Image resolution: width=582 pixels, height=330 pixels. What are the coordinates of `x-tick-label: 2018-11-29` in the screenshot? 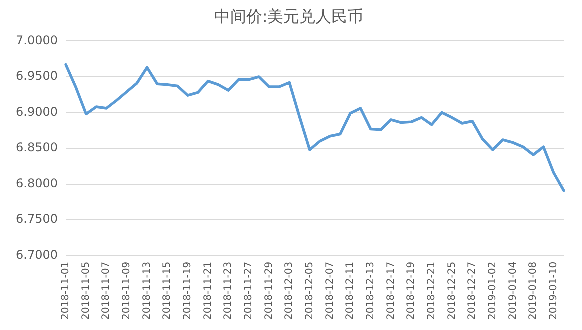 It's located at (269, 291).